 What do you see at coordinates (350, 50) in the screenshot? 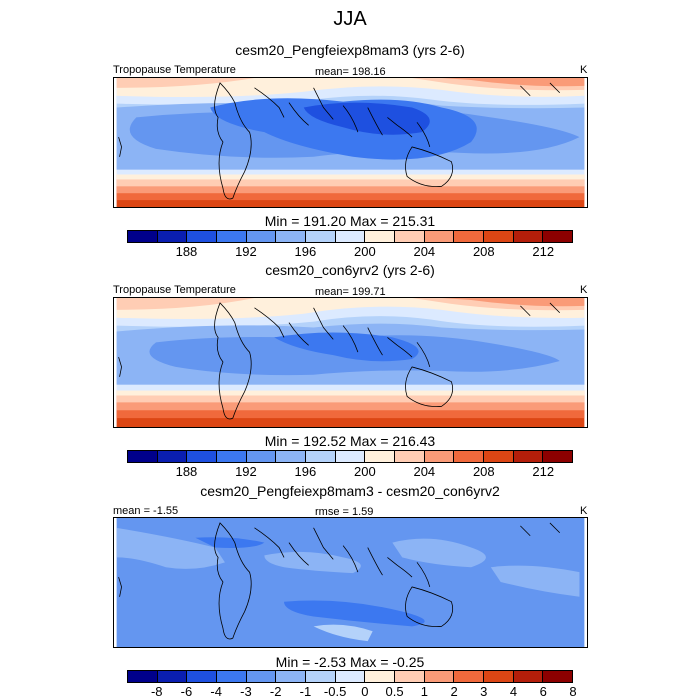
I see `panel1-title: cesm20_Pengfeiexp8mam3 (yrs 2-6)` at bounding box center [350, 50].